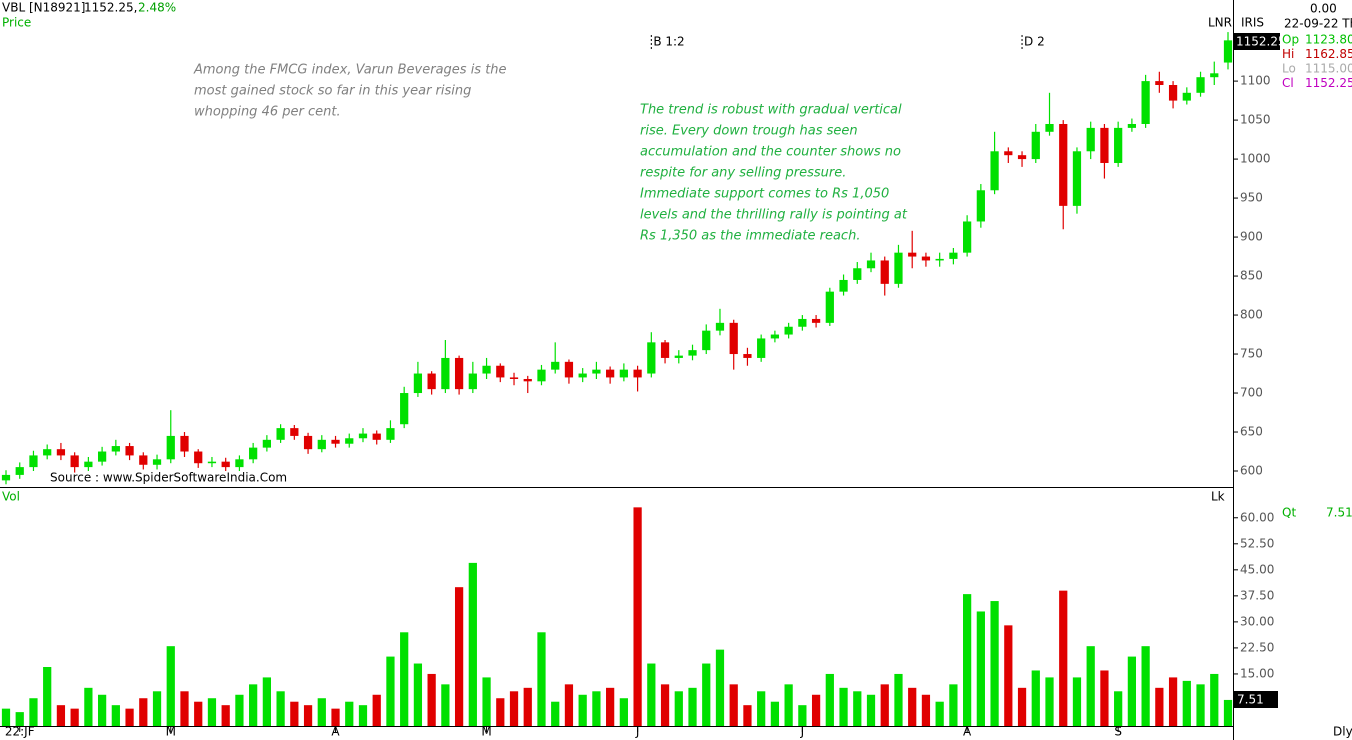 The width and height of the screenshot is (1352, 740). Describe the element at coordinates (764, 194) in the screenshot. I see `annotation: Immediate support comes to Rs 1,050` at that location.